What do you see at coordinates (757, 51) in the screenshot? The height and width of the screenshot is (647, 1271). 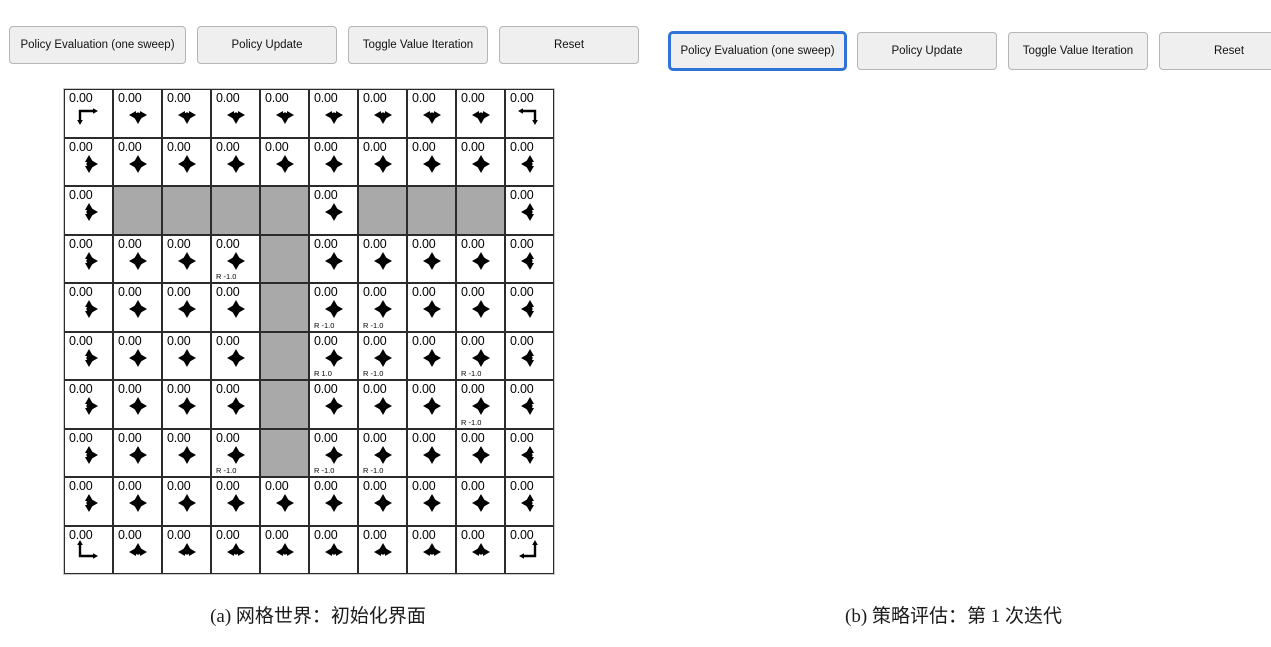 I see `policy-evaluation-button: Policy Evaluation (one sweep)` at bounding box center [757, 51].